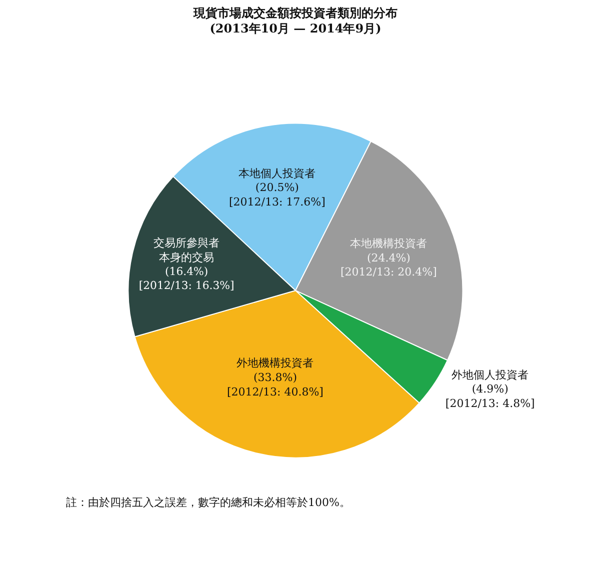 This screenshot has width=591, height=562. I want to click on slice-label: 本地機構投資者, so click(389, 243).